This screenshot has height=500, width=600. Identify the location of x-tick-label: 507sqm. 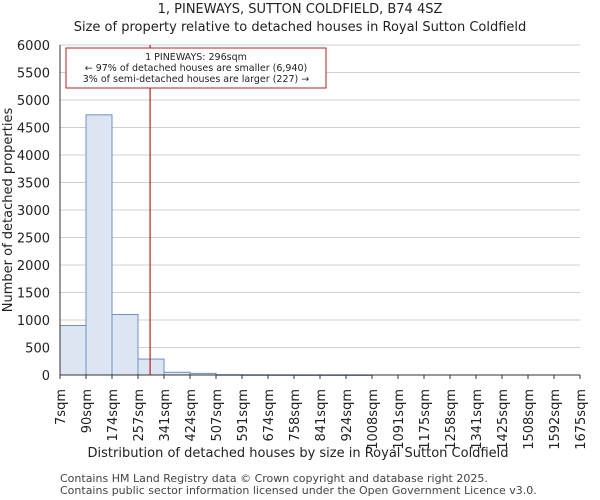
(217, 415).